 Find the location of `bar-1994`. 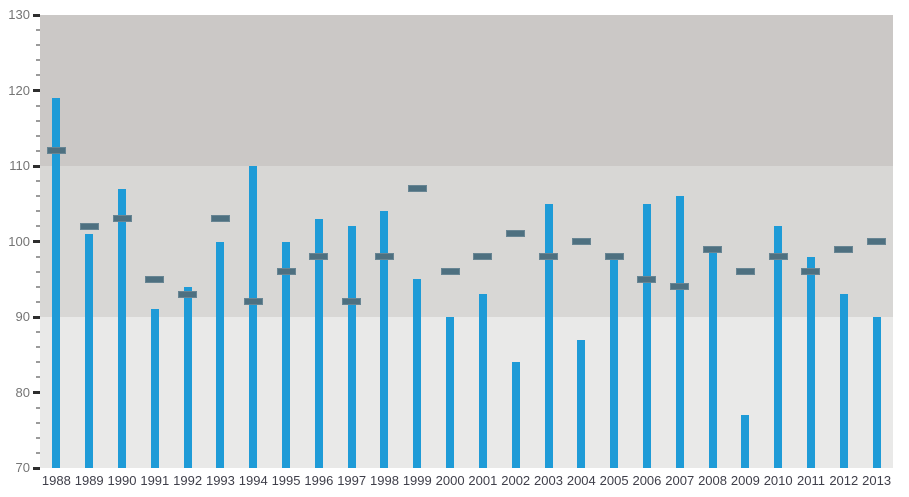

bar-1994 is located at coordinates (253, 317).